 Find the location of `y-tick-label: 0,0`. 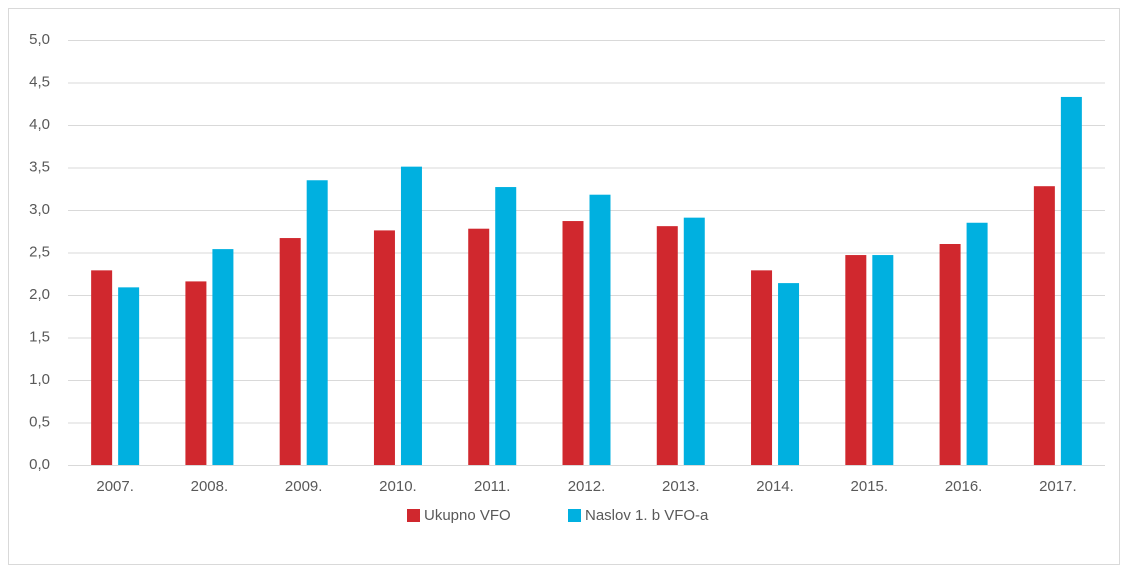

y-tick-label: 0,0 is located at coordinates (39, 464).